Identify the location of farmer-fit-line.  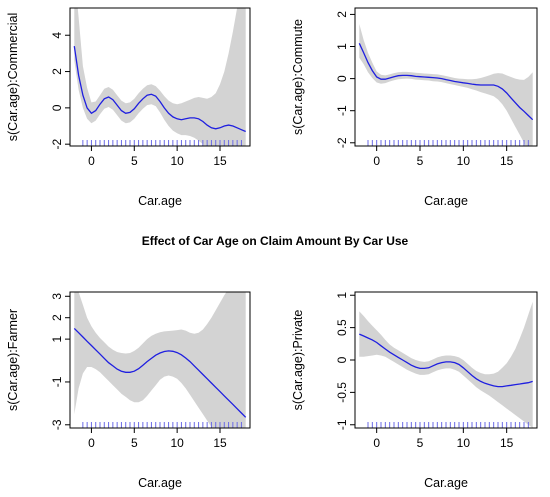
(160, 372).